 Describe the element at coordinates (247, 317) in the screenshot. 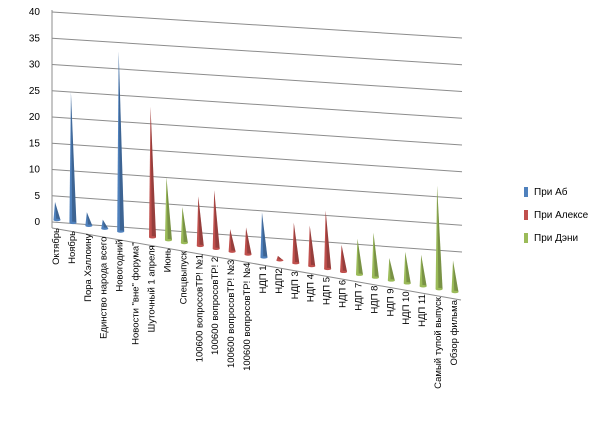

I see `category-label-13: 100600 вопросовТР! №4` at that location.